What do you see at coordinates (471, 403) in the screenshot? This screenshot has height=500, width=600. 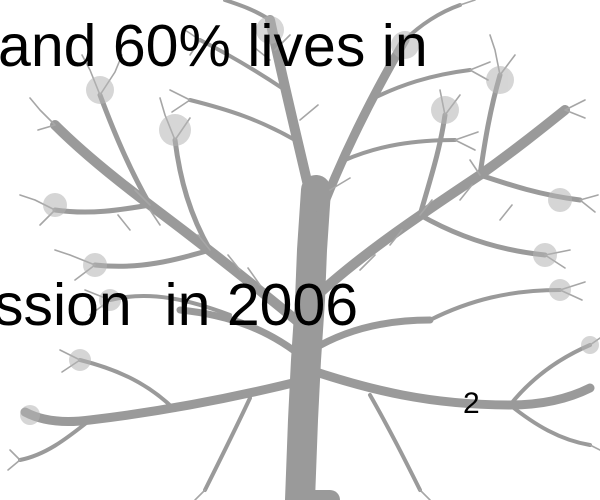 I see `page-number: 2` at bounding box center [471, 403].